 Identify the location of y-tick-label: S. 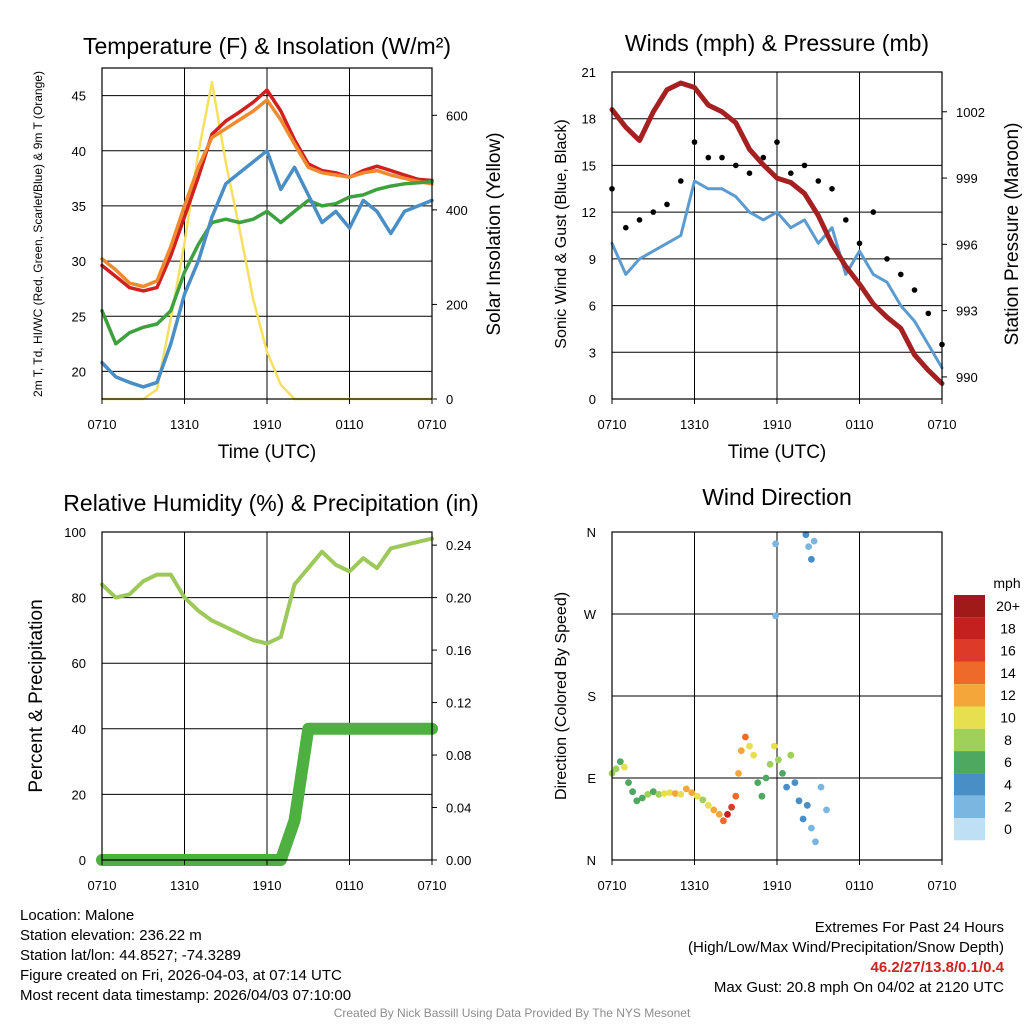
(591, 696).